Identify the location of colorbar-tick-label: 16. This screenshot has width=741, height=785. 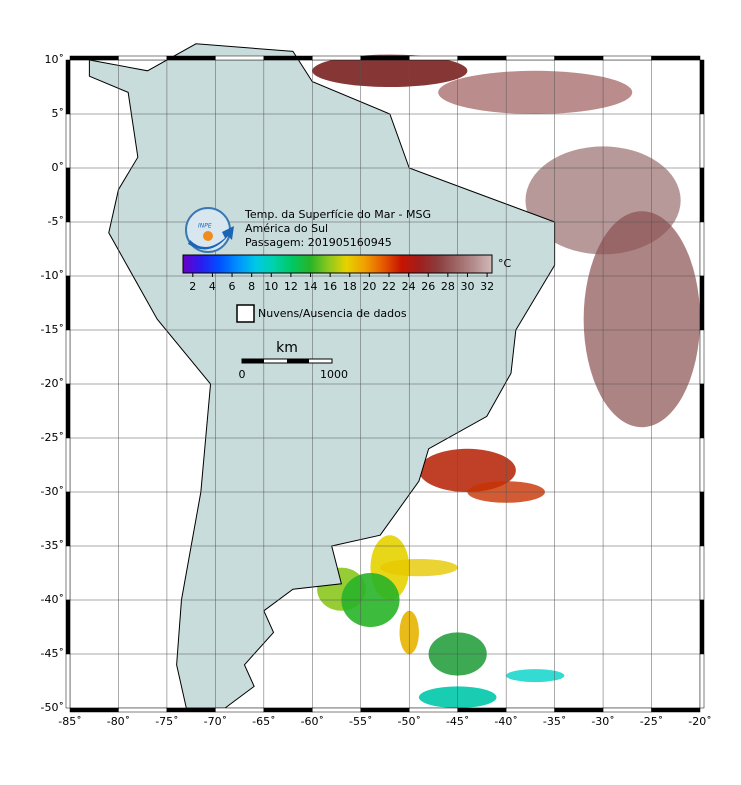
(330, 286).